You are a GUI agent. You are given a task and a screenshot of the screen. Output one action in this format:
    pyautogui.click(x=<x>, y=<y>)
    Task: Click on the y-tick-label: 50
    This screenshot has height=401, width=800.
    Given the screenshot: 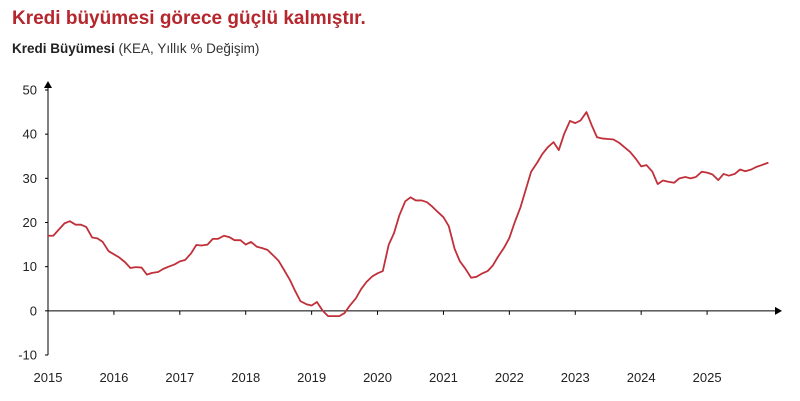 What is the action you would take?
    pyautogui.click(x=30, y=90)
    